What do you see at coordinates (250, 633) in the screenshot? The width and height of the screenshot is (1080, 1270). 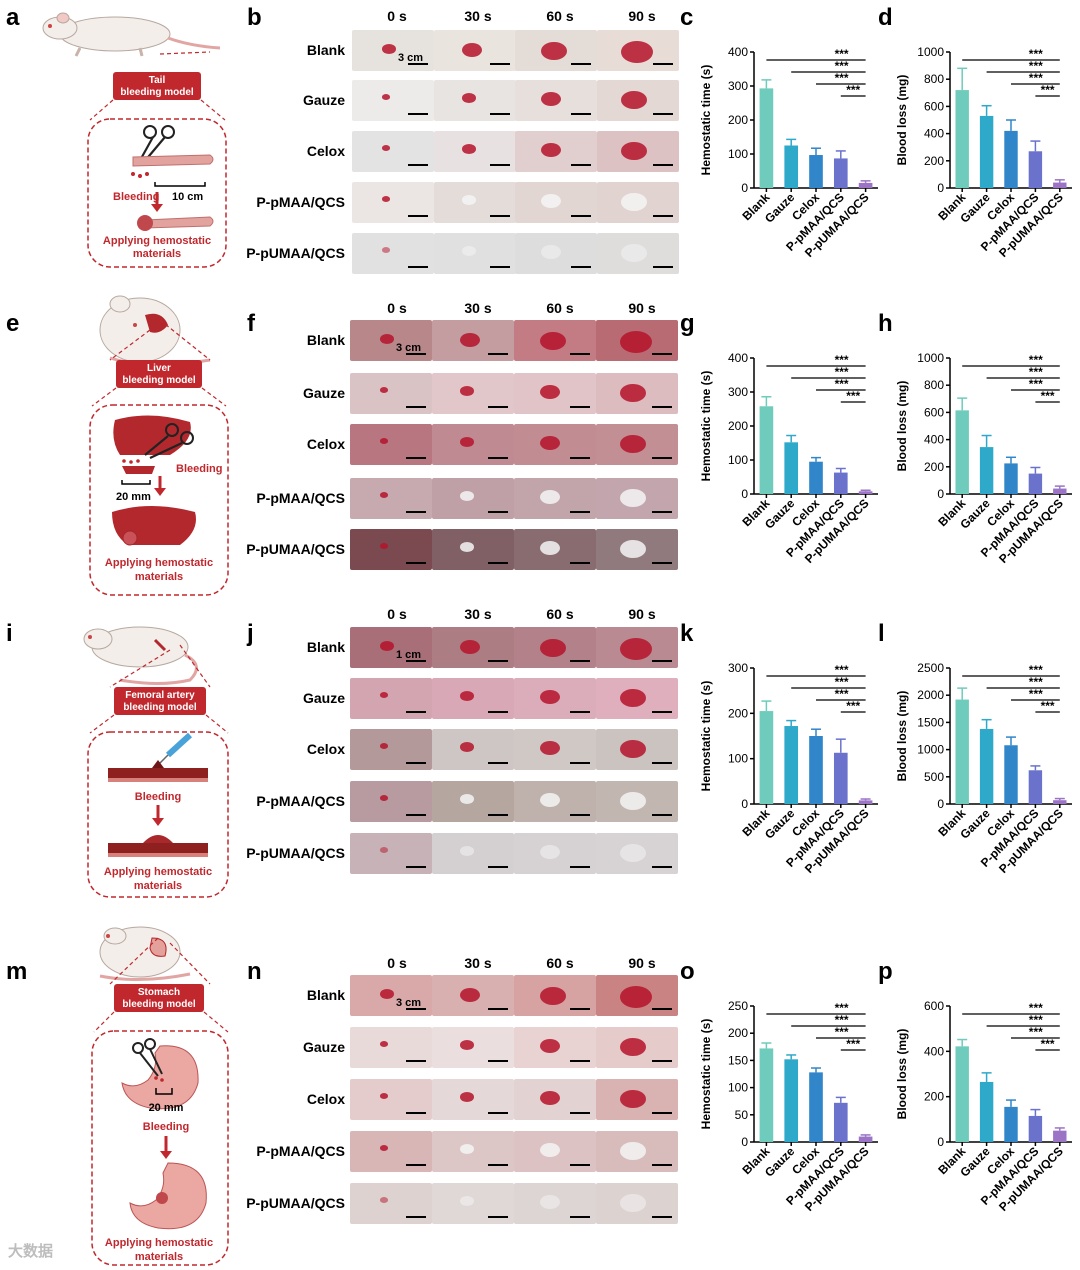 I see `panel-letter-j: j` at bounding box center [250, 633].